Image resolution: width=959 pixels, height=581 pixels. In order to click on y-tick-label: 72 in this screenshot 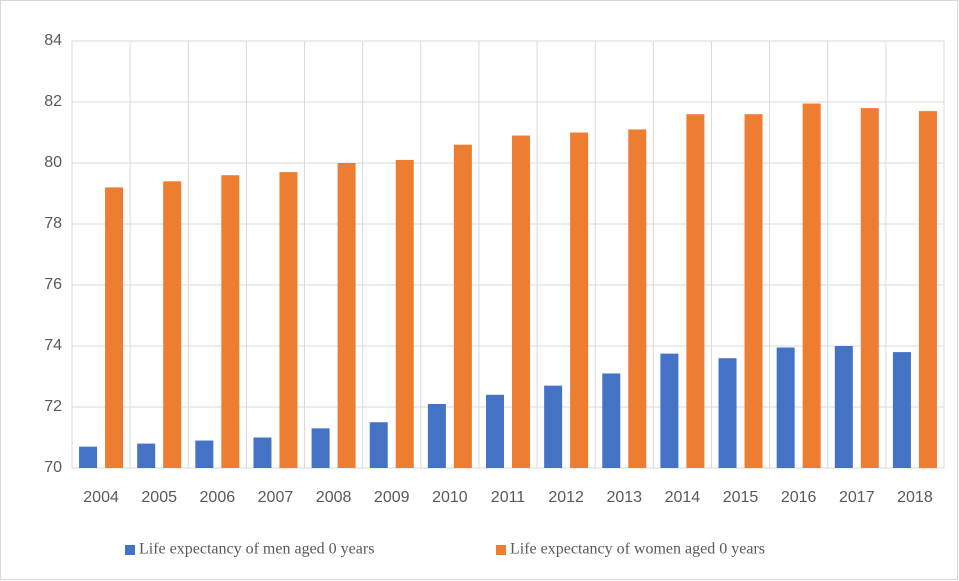, I will do `click(53, 406)`.